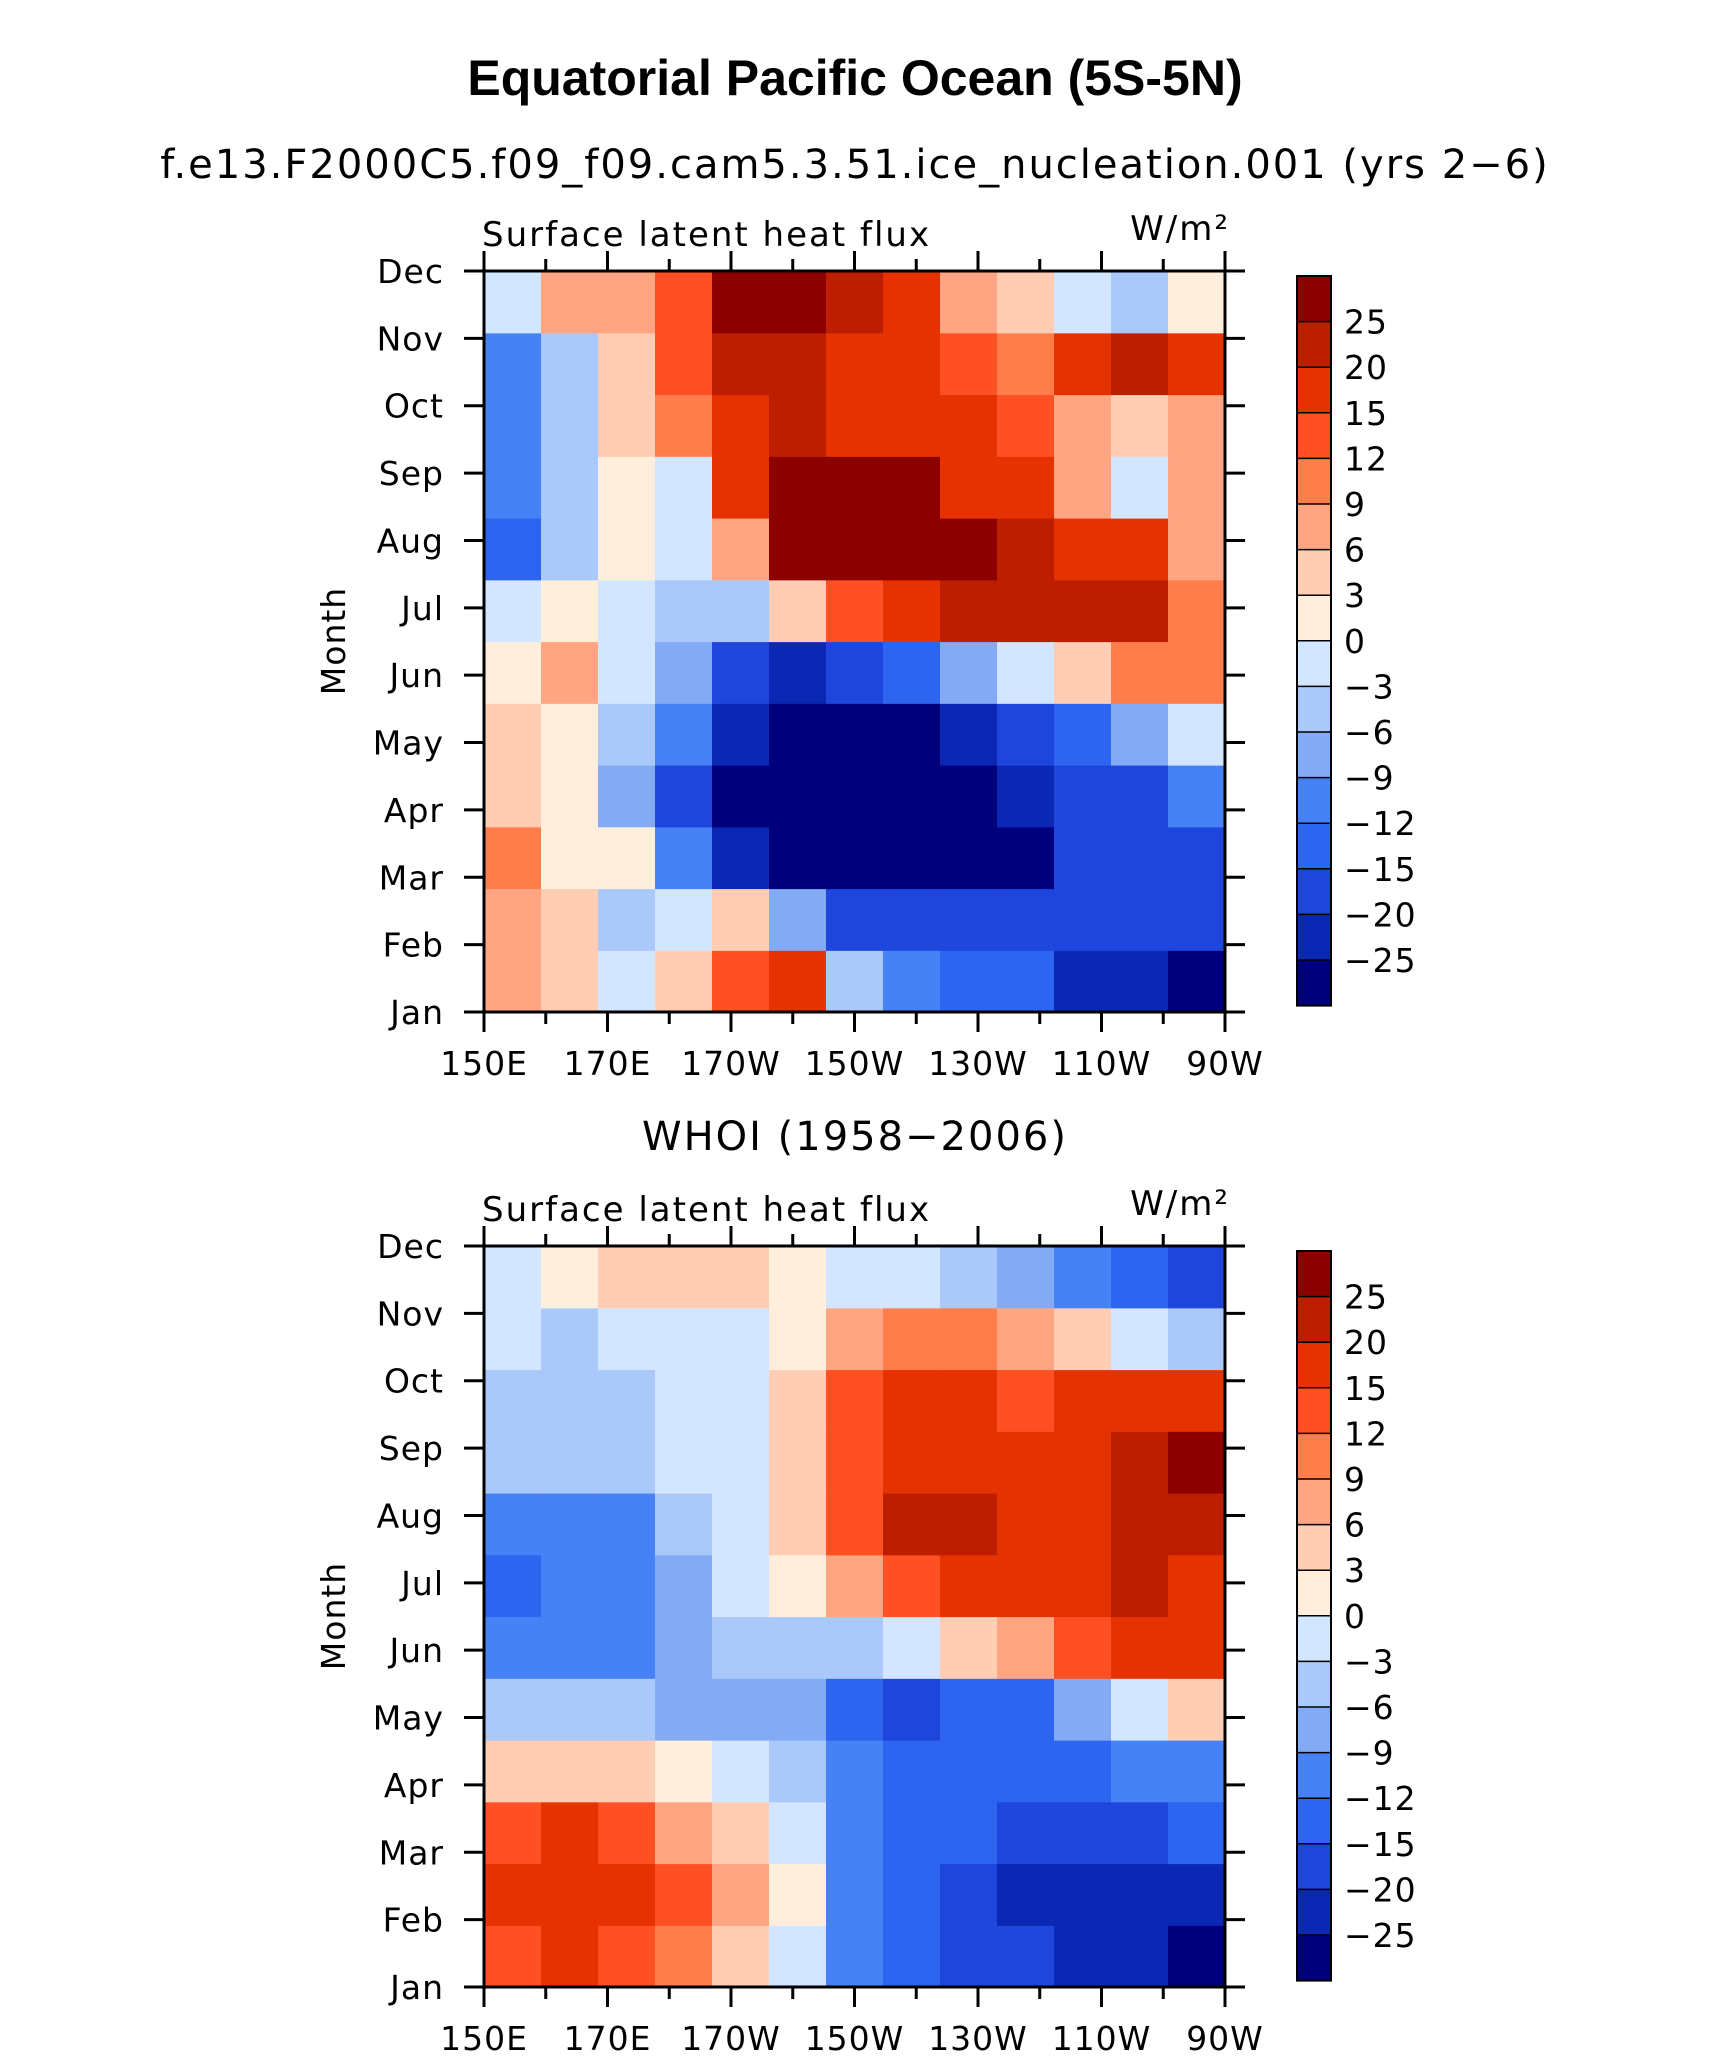 The width and height of the screenshot is (1710, 2062). Describe the element at coordinates (414, 810) in the screenshot. I see `y-tick-label: Apr` at that location.